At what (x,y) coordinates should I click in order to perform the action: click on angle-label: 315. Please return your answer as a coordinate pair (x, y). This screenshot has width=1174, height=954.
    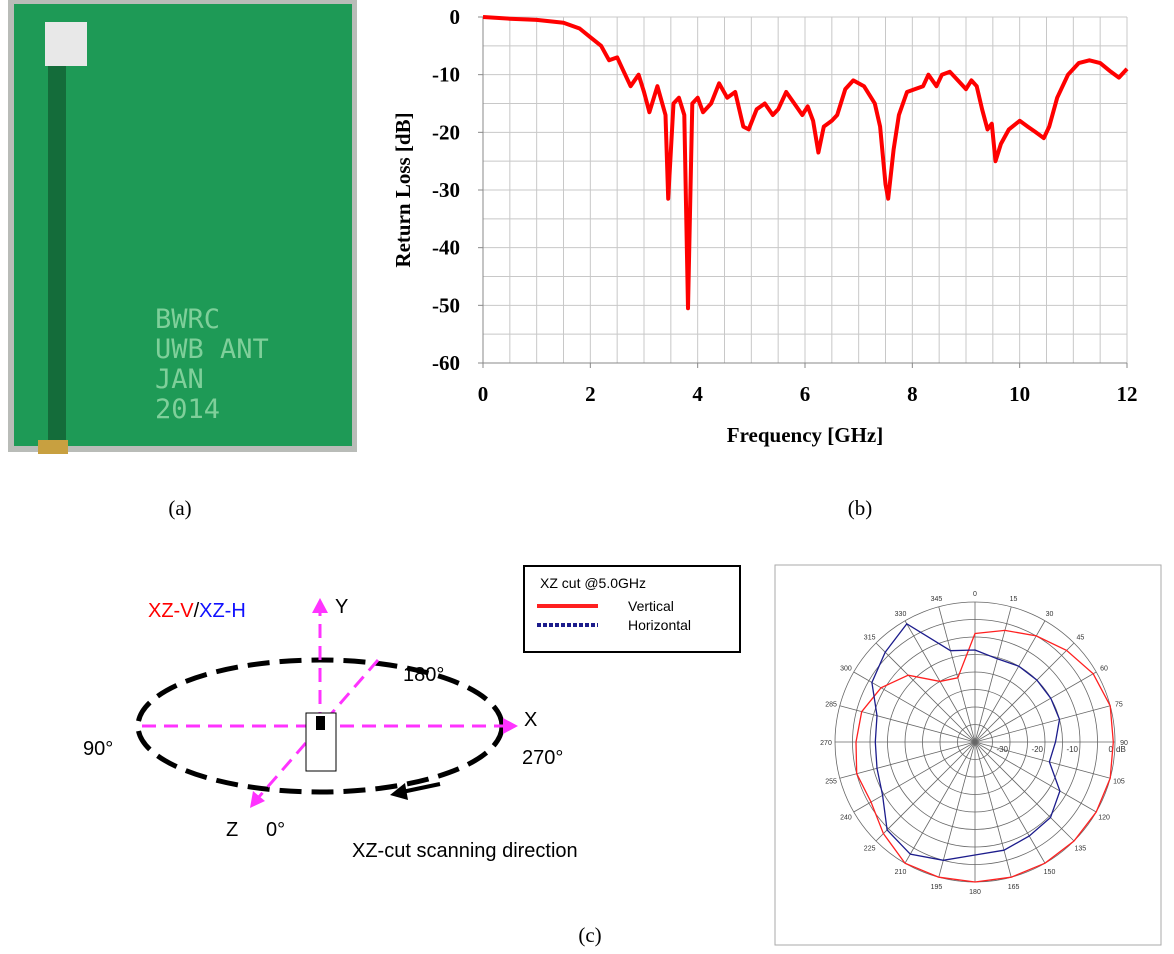
    Looking at the image, I should click on (870, 638).